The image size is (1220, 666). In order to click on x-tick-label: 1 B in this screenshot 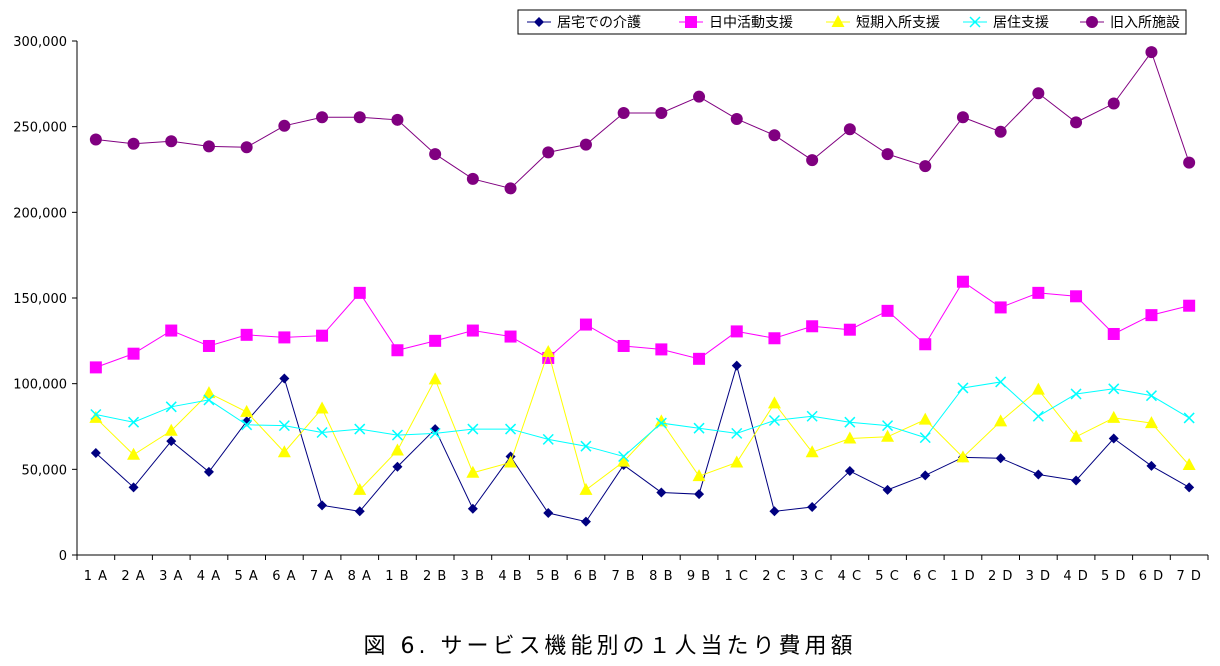, I will do `click(397, 576)`.